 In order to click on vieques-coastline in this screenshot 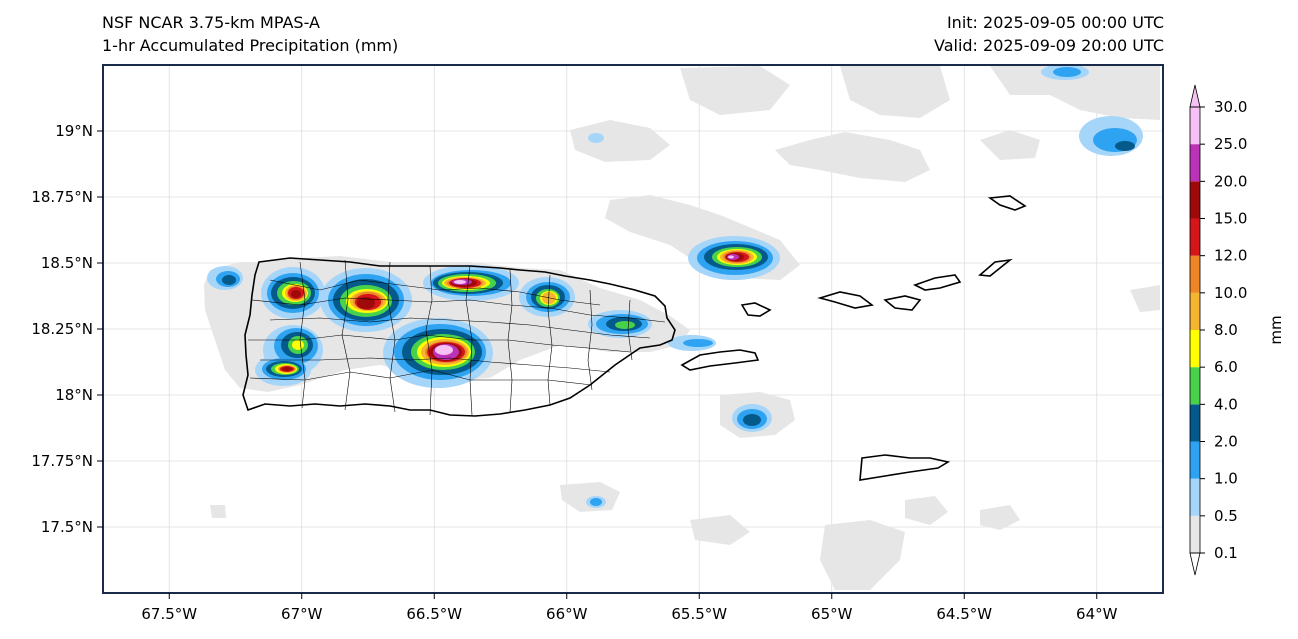, I will do `click(720, 360)`.